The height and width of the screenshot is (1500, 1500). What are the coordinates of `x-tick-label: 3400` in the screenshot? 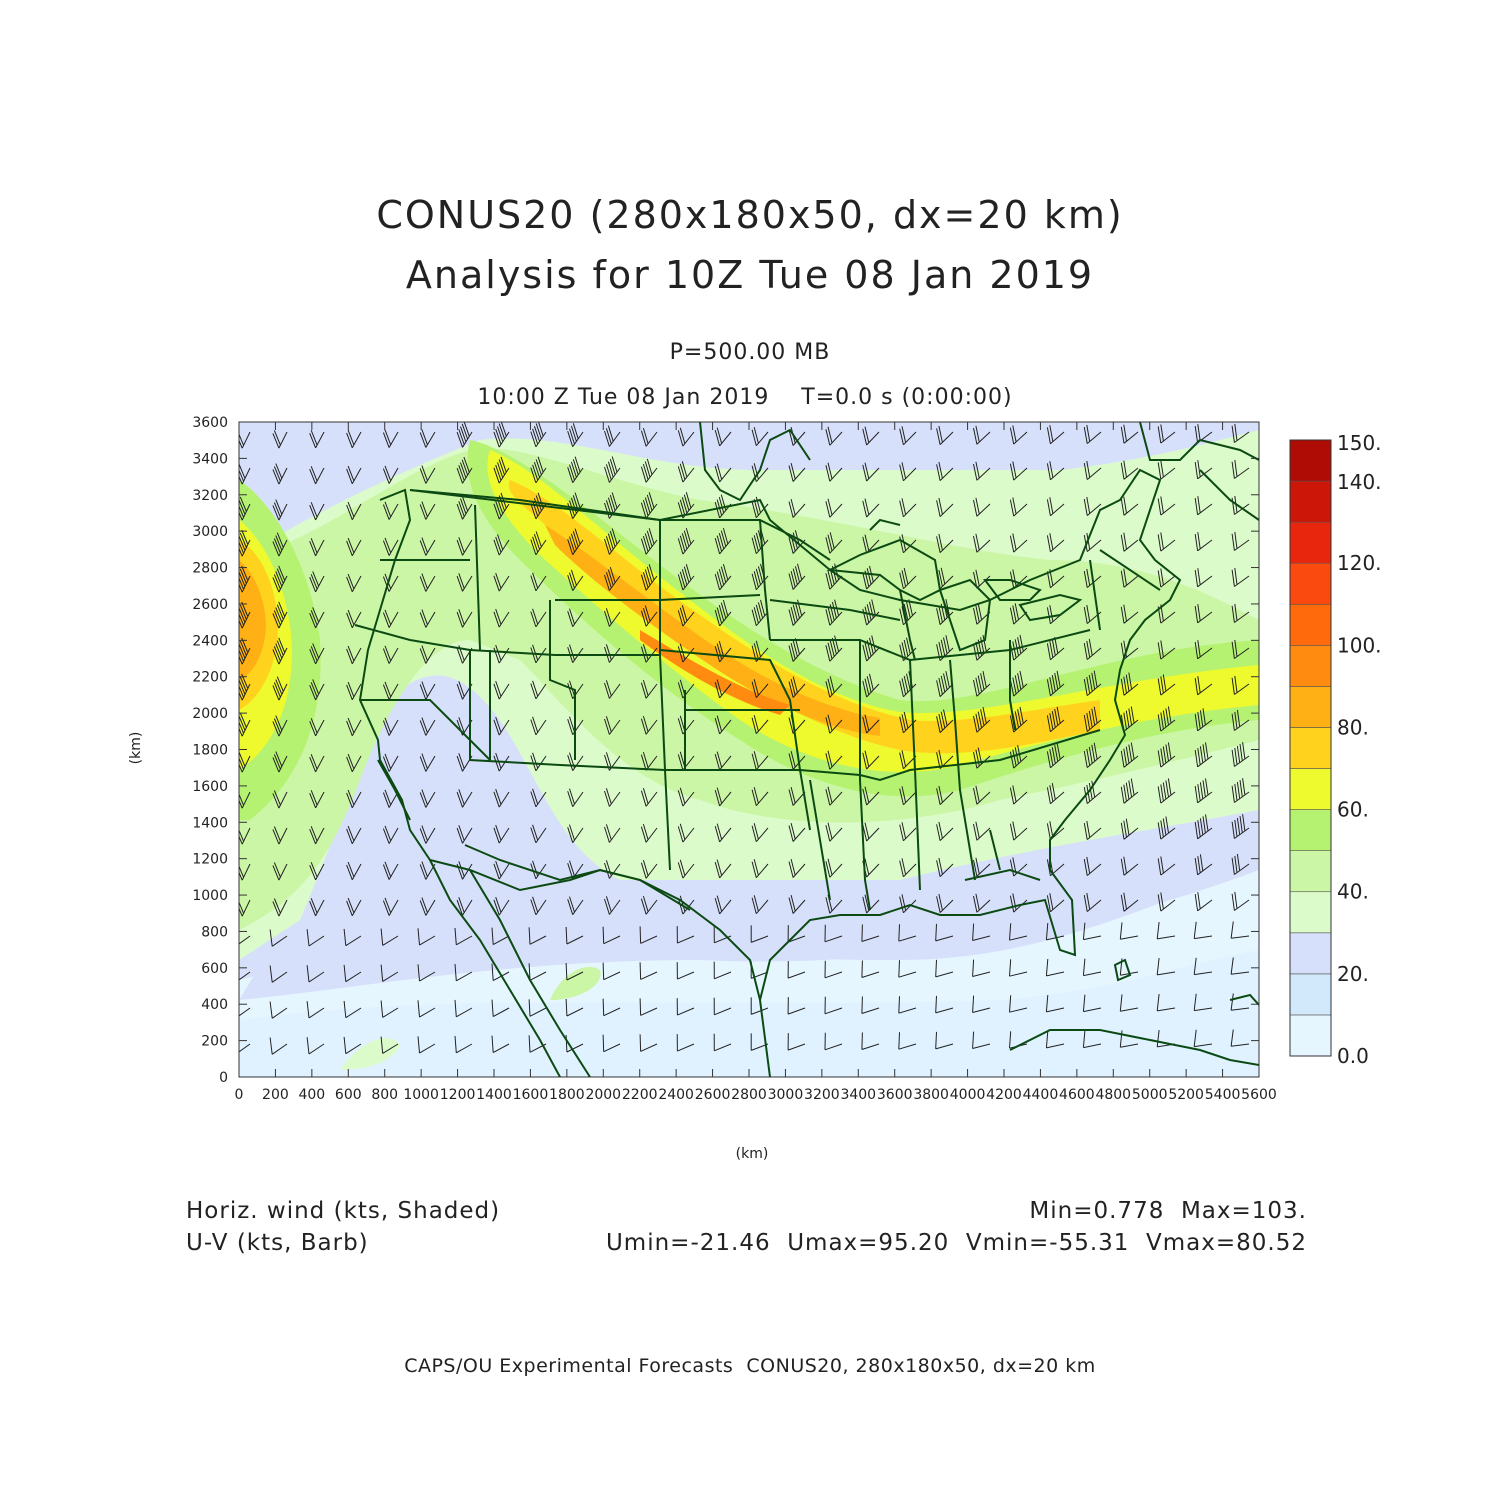 It's located at (858, 1095).